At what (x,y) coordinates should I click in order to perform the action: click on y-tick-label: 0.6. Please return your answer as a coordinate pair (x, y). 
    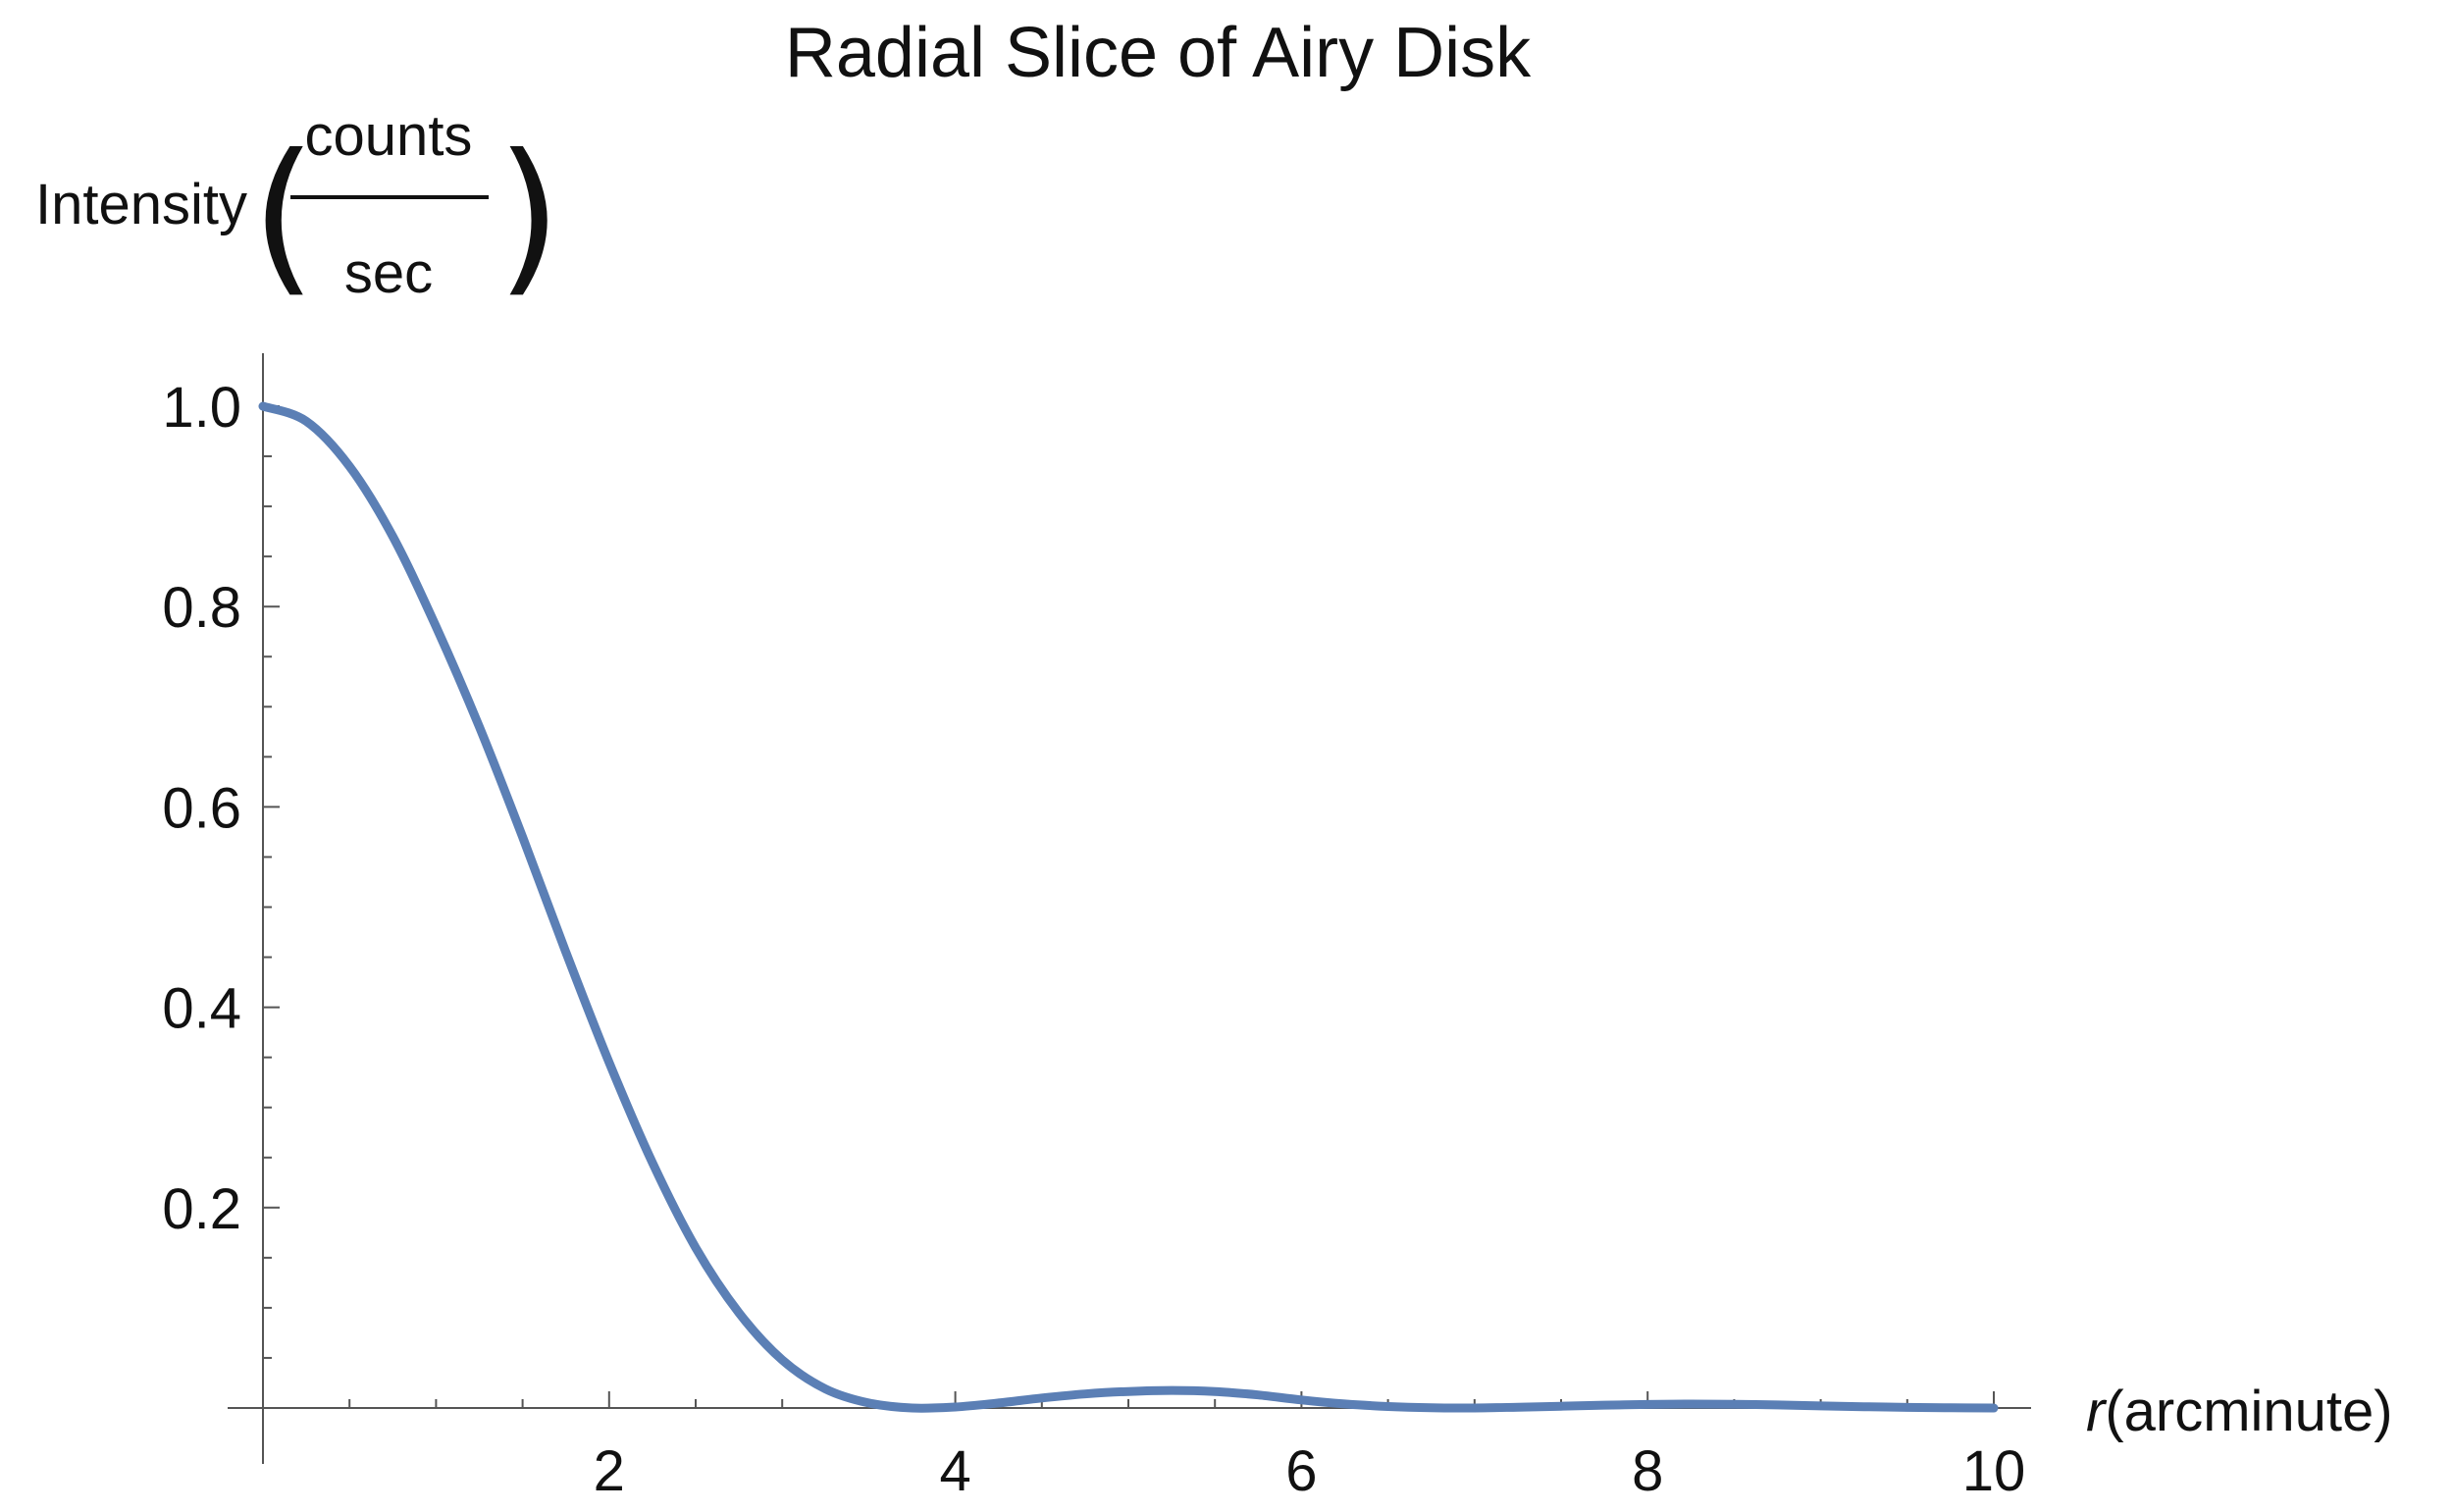
    Looking at the image, I should click on (201, 808).